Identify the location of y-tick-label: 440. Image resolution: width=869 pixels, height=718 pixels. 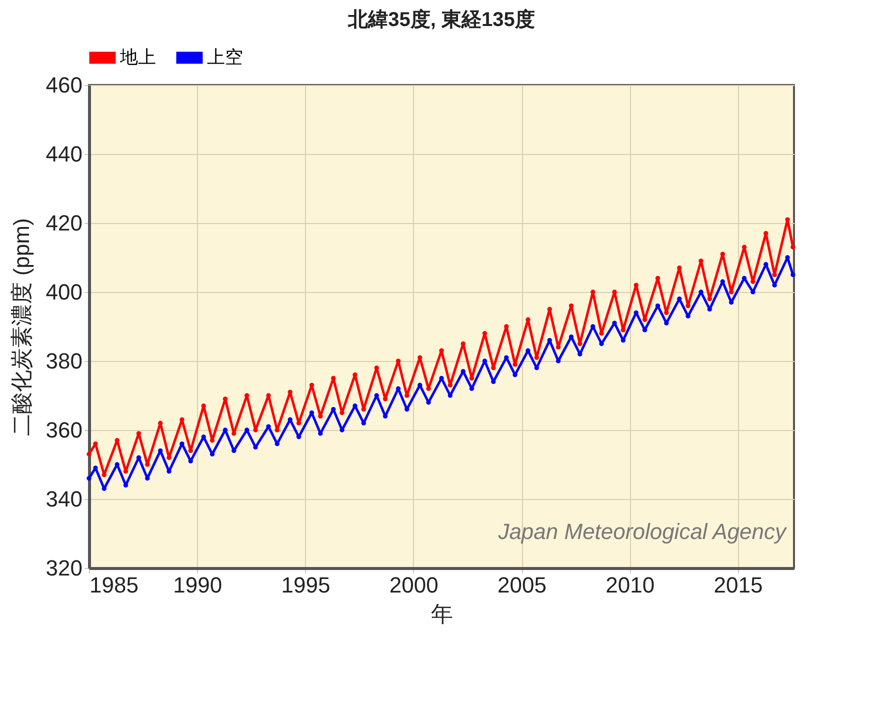
(64, 154).